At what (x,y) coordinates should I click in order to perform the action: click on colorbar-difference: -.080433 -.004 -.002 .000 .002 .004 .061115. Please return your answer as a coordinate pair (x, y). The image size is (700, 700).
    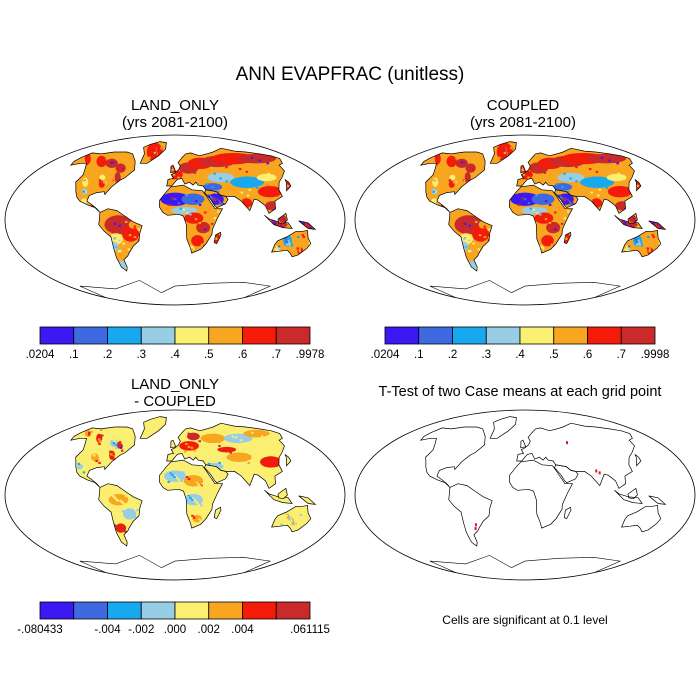
    Looking at the image, I should click on (173, 618).